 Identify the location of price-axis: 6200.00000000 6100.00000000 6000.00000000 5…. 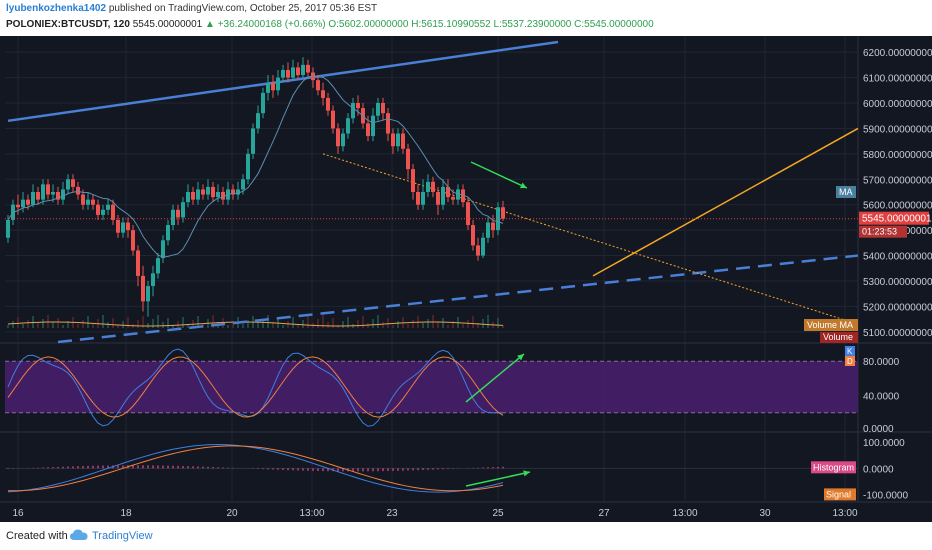
(868, 195).